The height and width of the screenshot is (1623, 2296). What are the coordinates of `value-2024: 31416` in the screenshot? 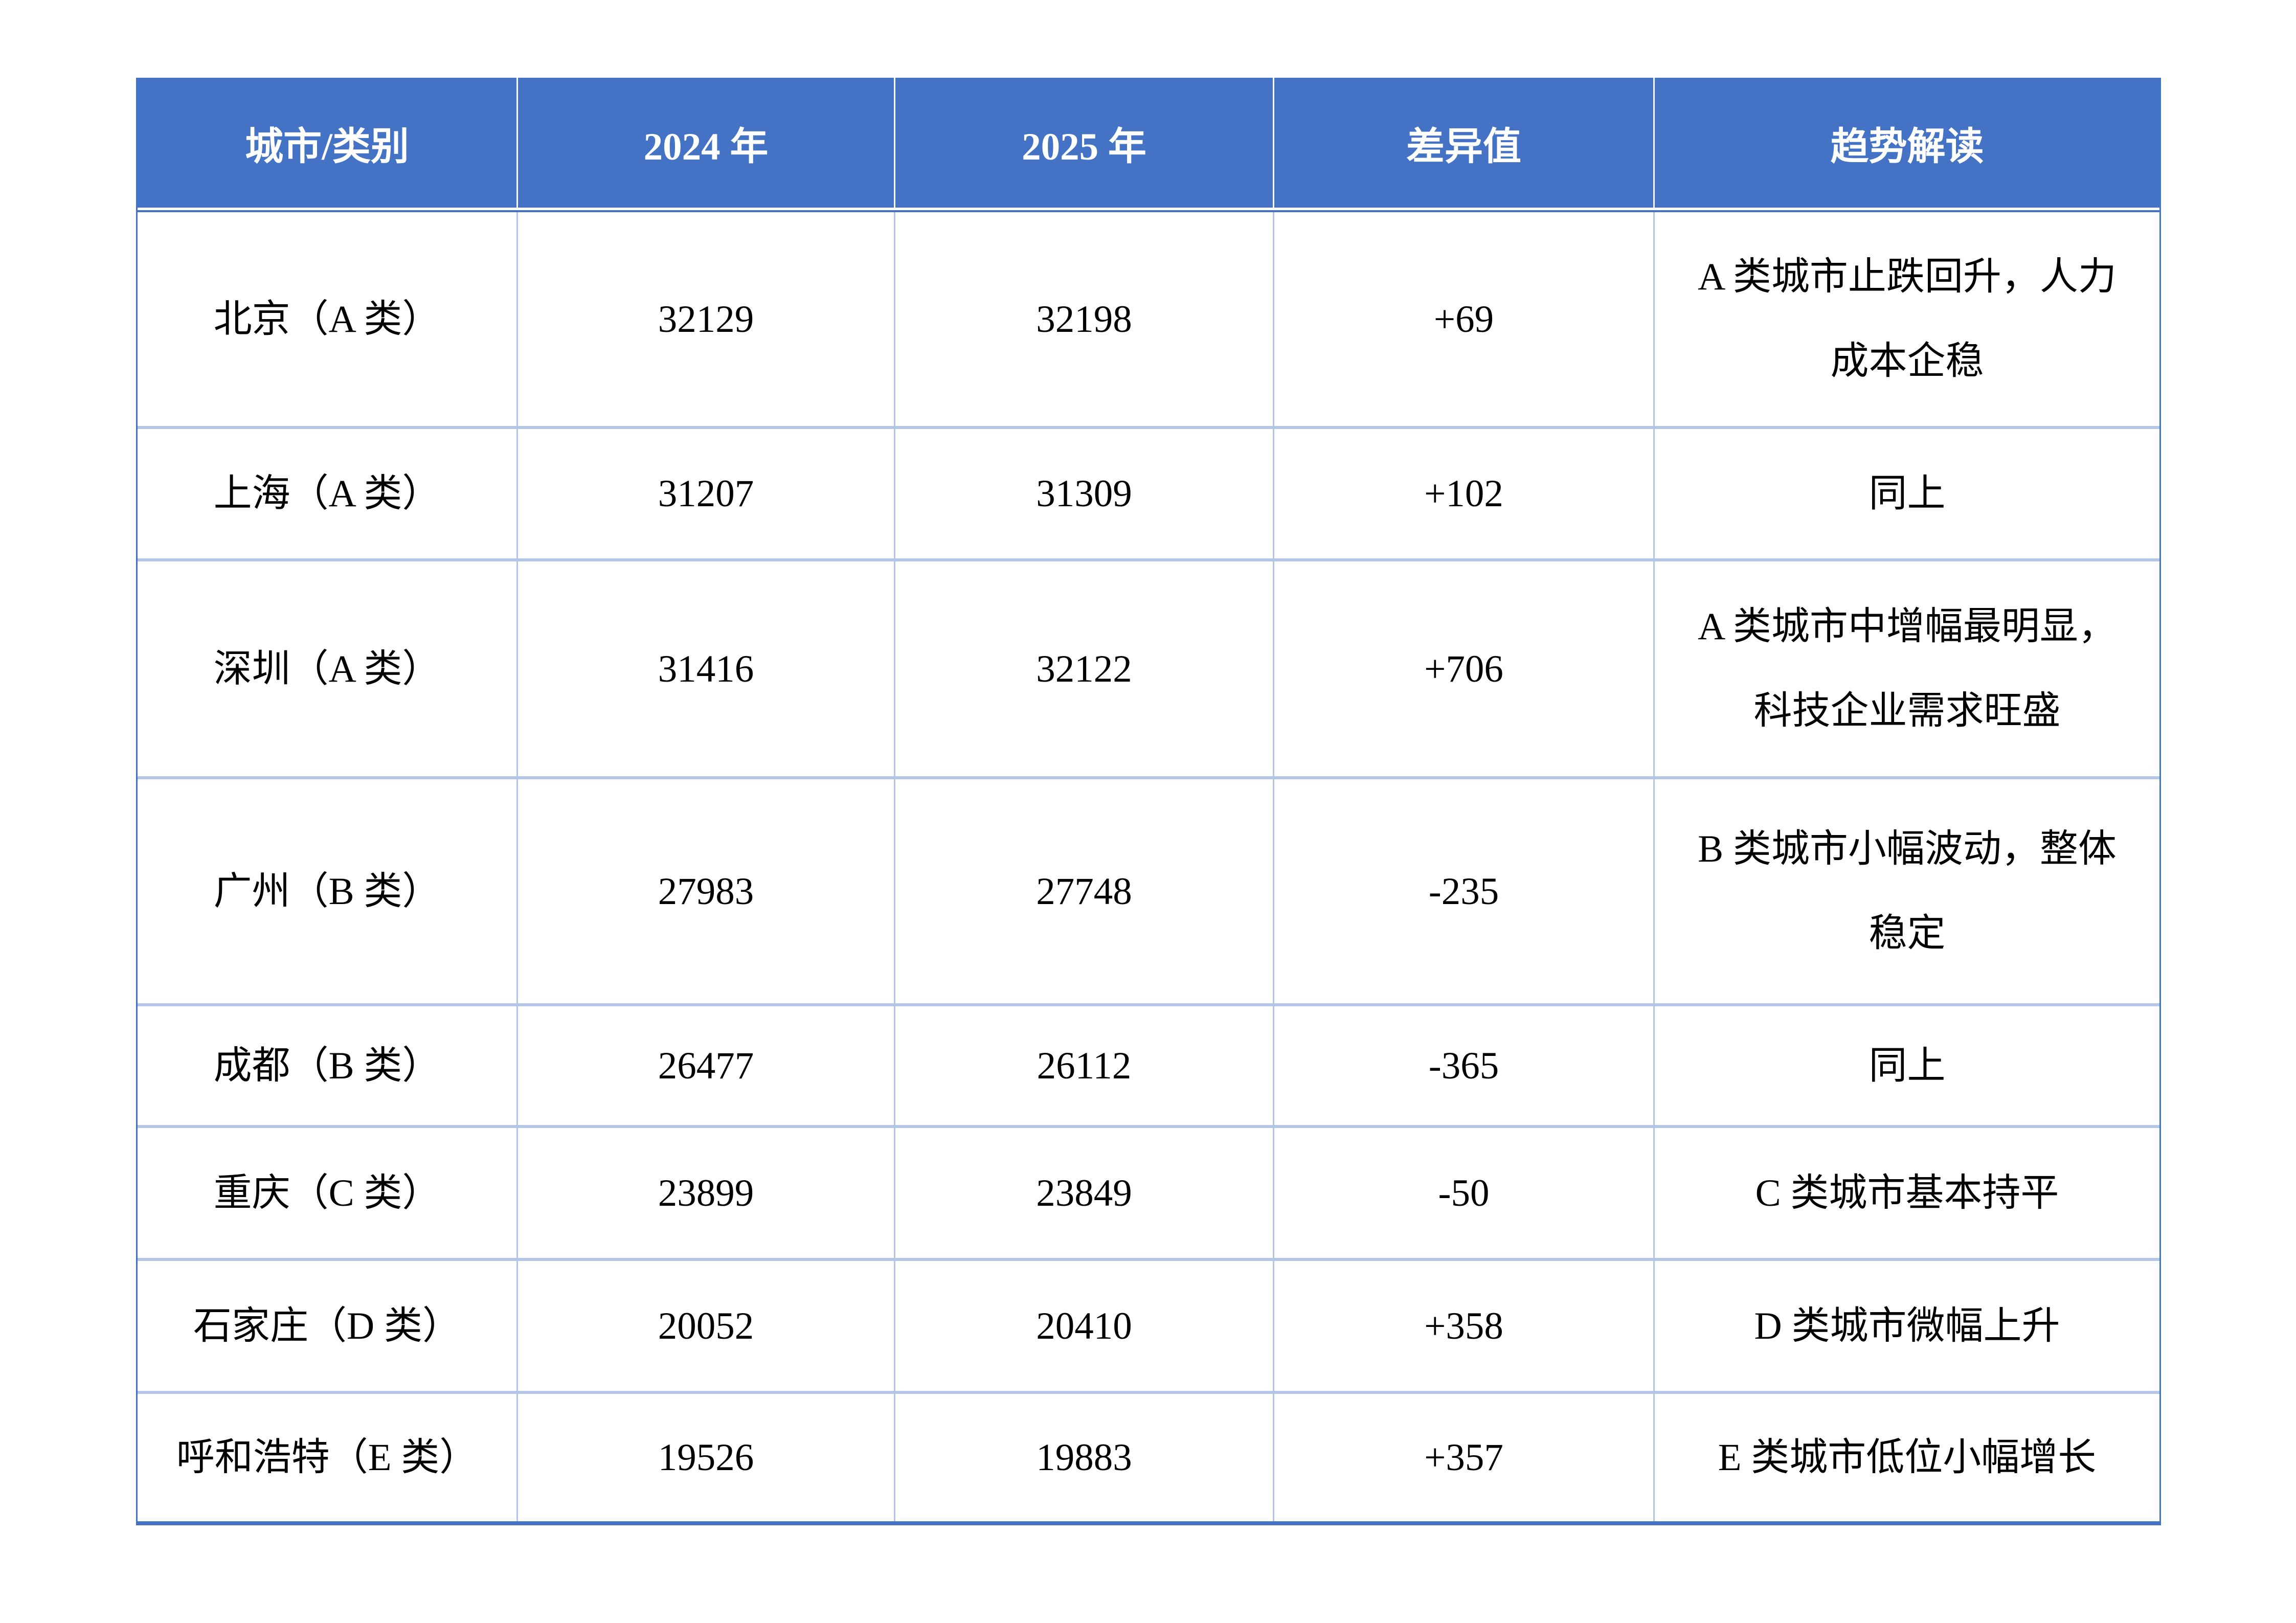 It's located at (706, 668).